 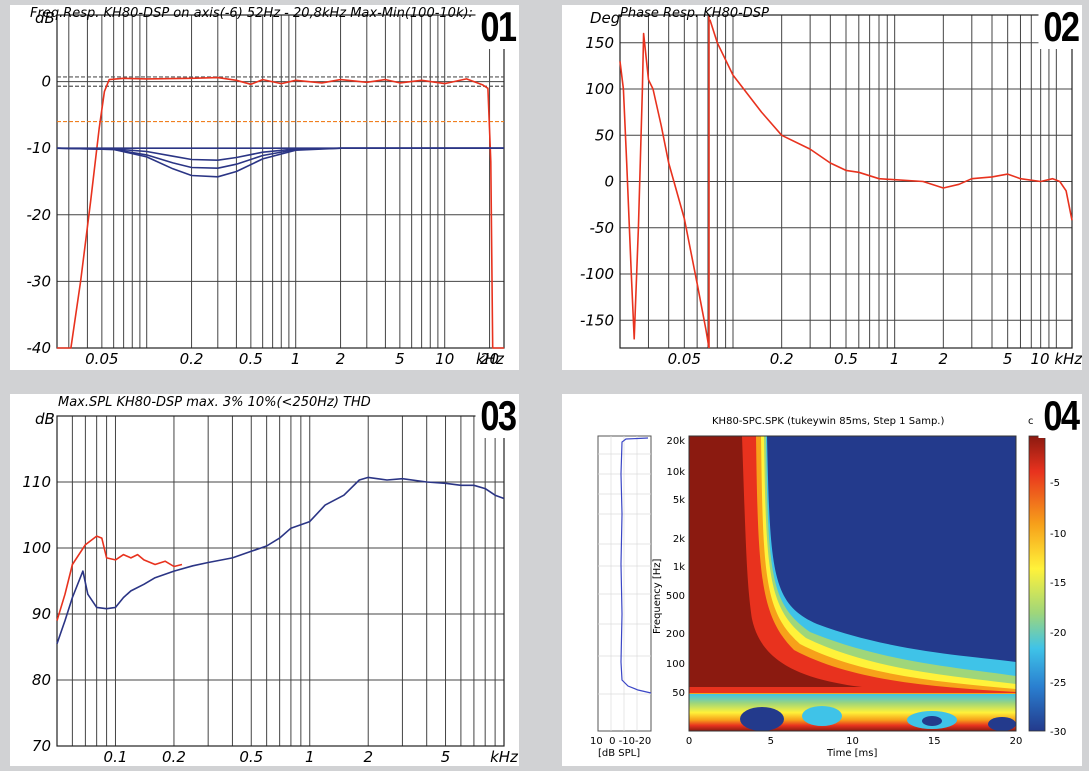 What do you see at coordinates (41, 614) in the screenshot?
I see `y-tick-label: 90` at bounding box center [41, 614].